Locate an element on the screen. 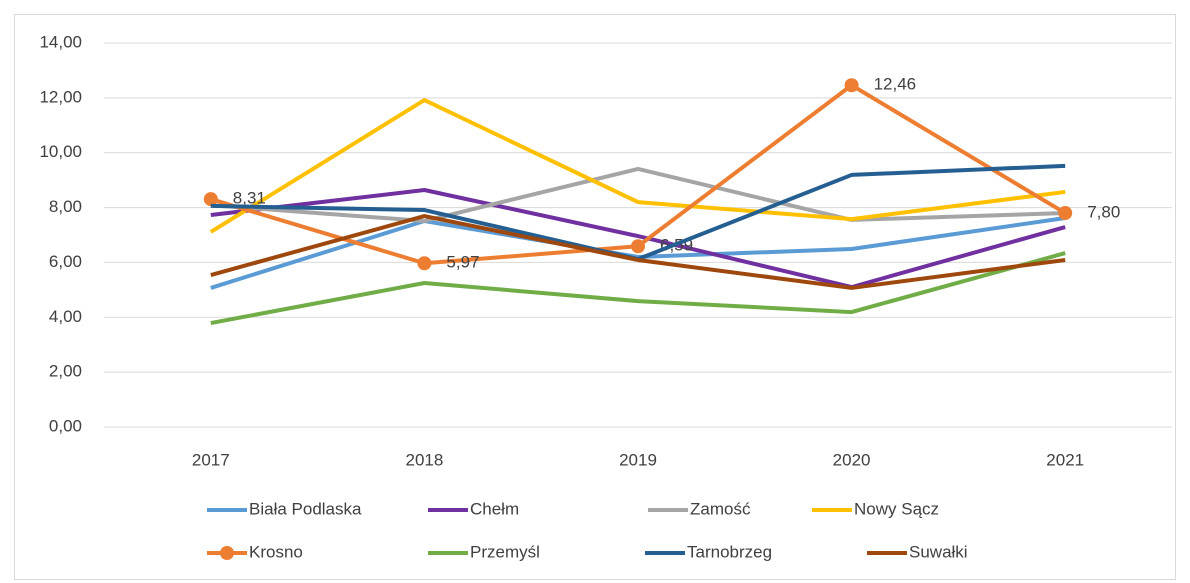 The image size is (1190, 583). legend-label: Tarnobrzeg is located at coordinates (729, 551).